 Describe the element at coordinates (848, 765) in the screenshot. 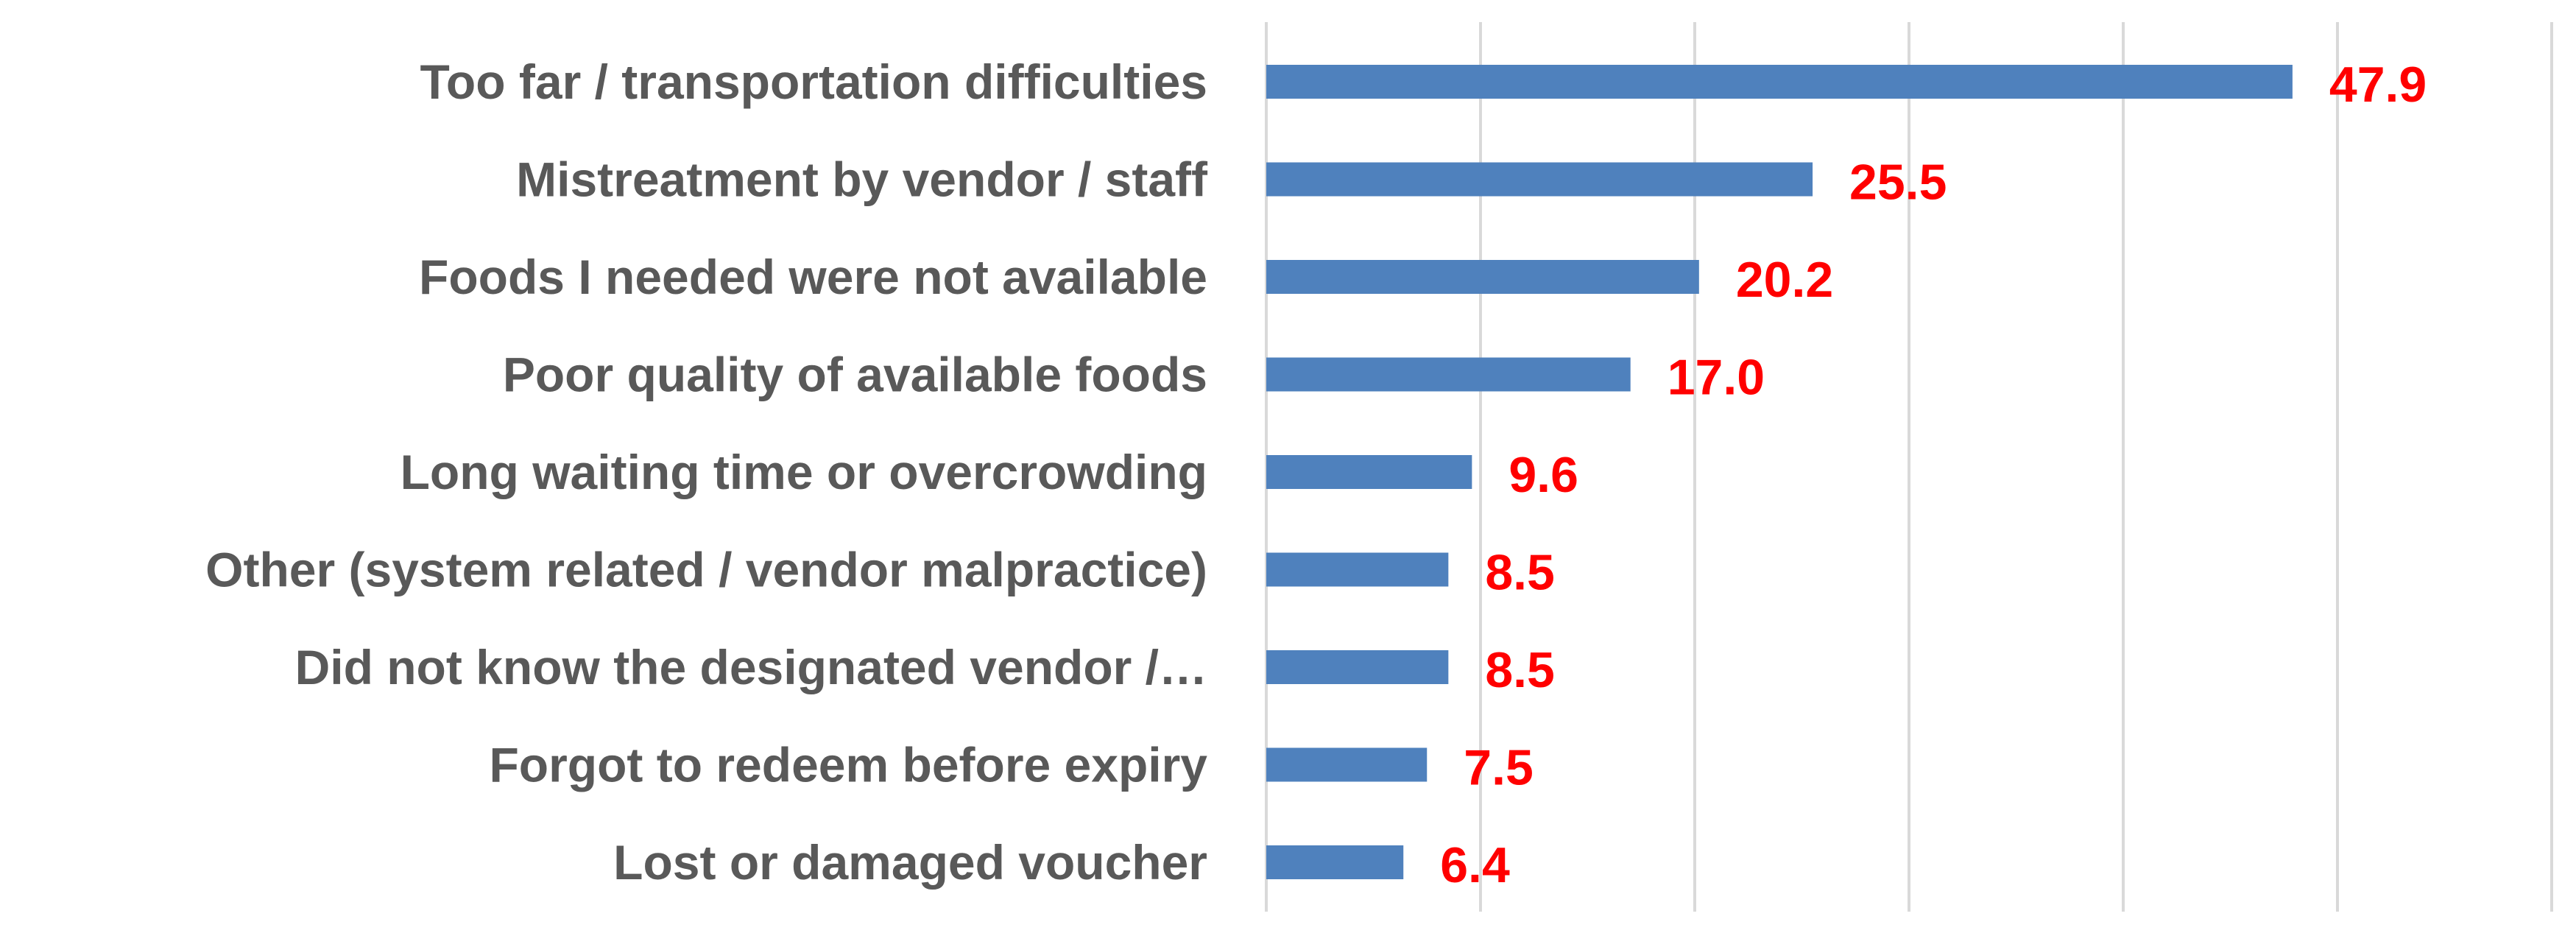

I see `category-label-8: Forgot to redeem before expiry` at that location.